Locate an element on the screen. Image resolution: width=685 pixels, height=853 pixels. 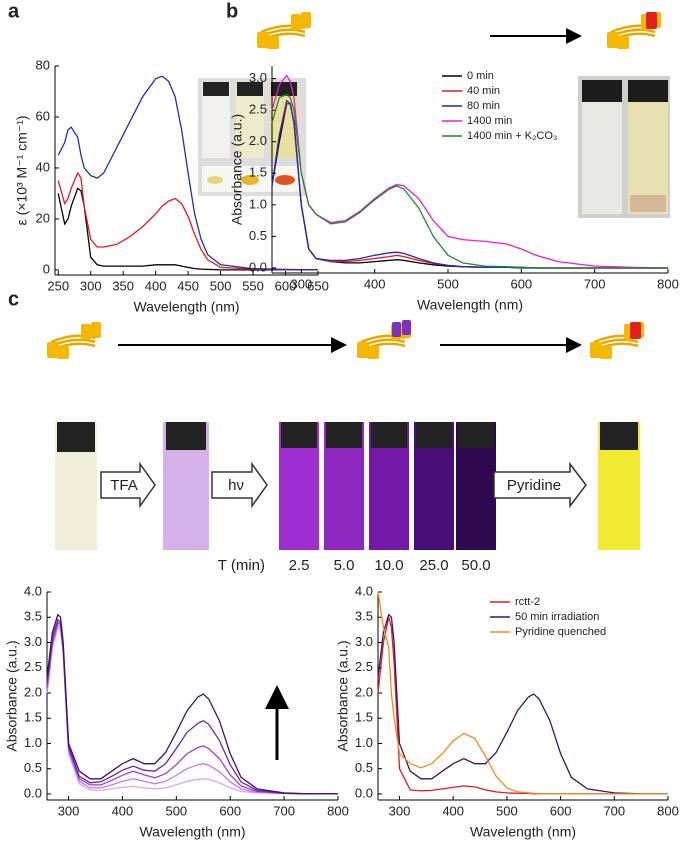
x-tick-label: 550 is located at coordinates (253, 285).